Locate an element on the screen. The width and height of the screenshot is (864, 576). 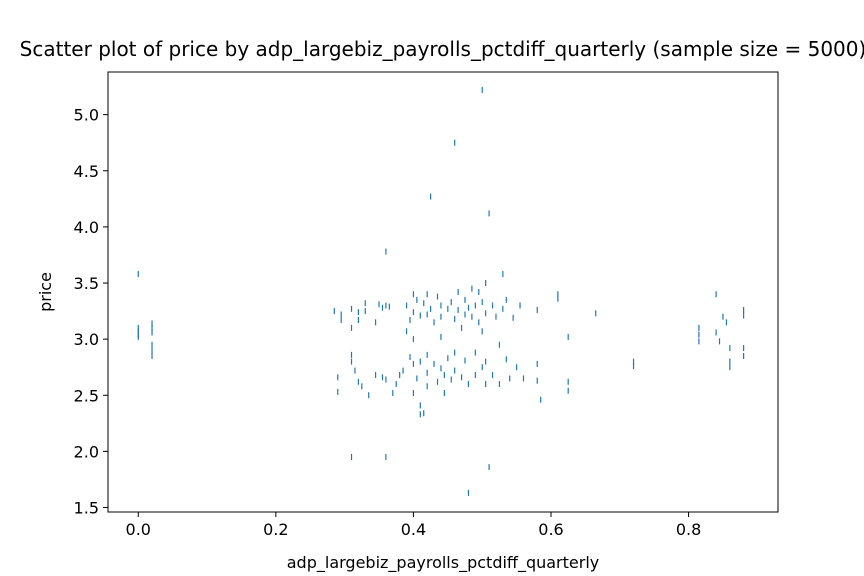
x-tick-label: 0.8 is located at coordinates (688, 529).